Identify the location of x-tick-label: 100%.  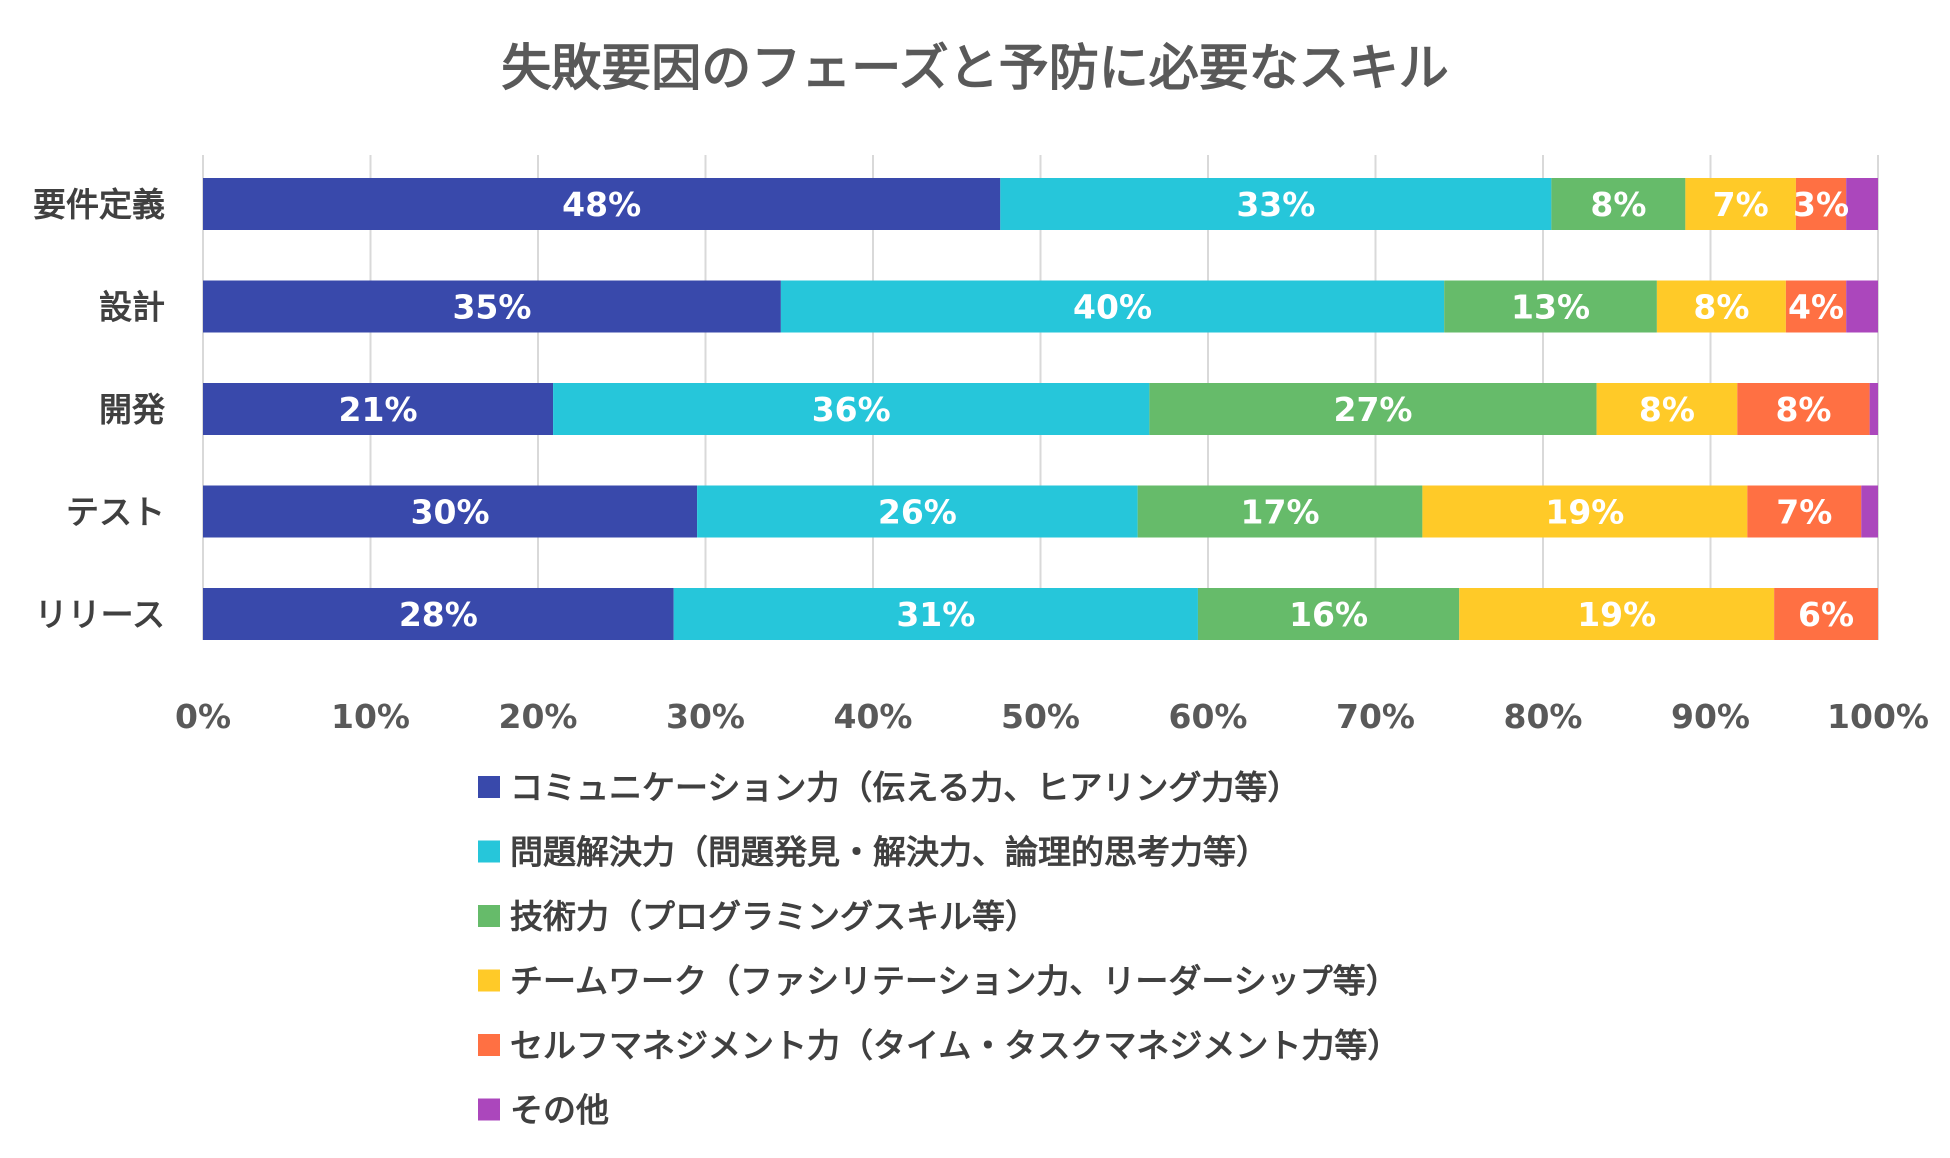
(1878, 716).